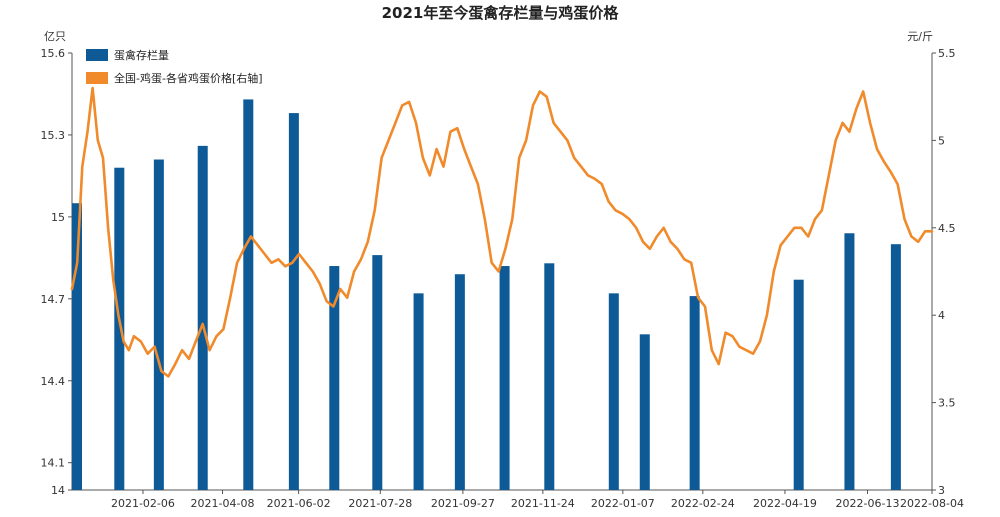 This screenshot has height=517, width=1000. I want to click on x-tick-label: 2022-08-04, so click(932, 503).